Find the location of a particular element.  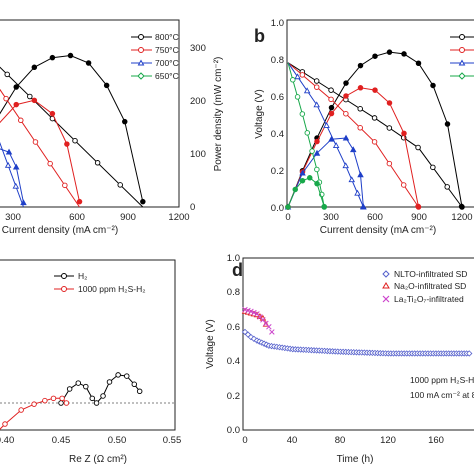

panel-d-letter: d is located at coordinates (237, 270).